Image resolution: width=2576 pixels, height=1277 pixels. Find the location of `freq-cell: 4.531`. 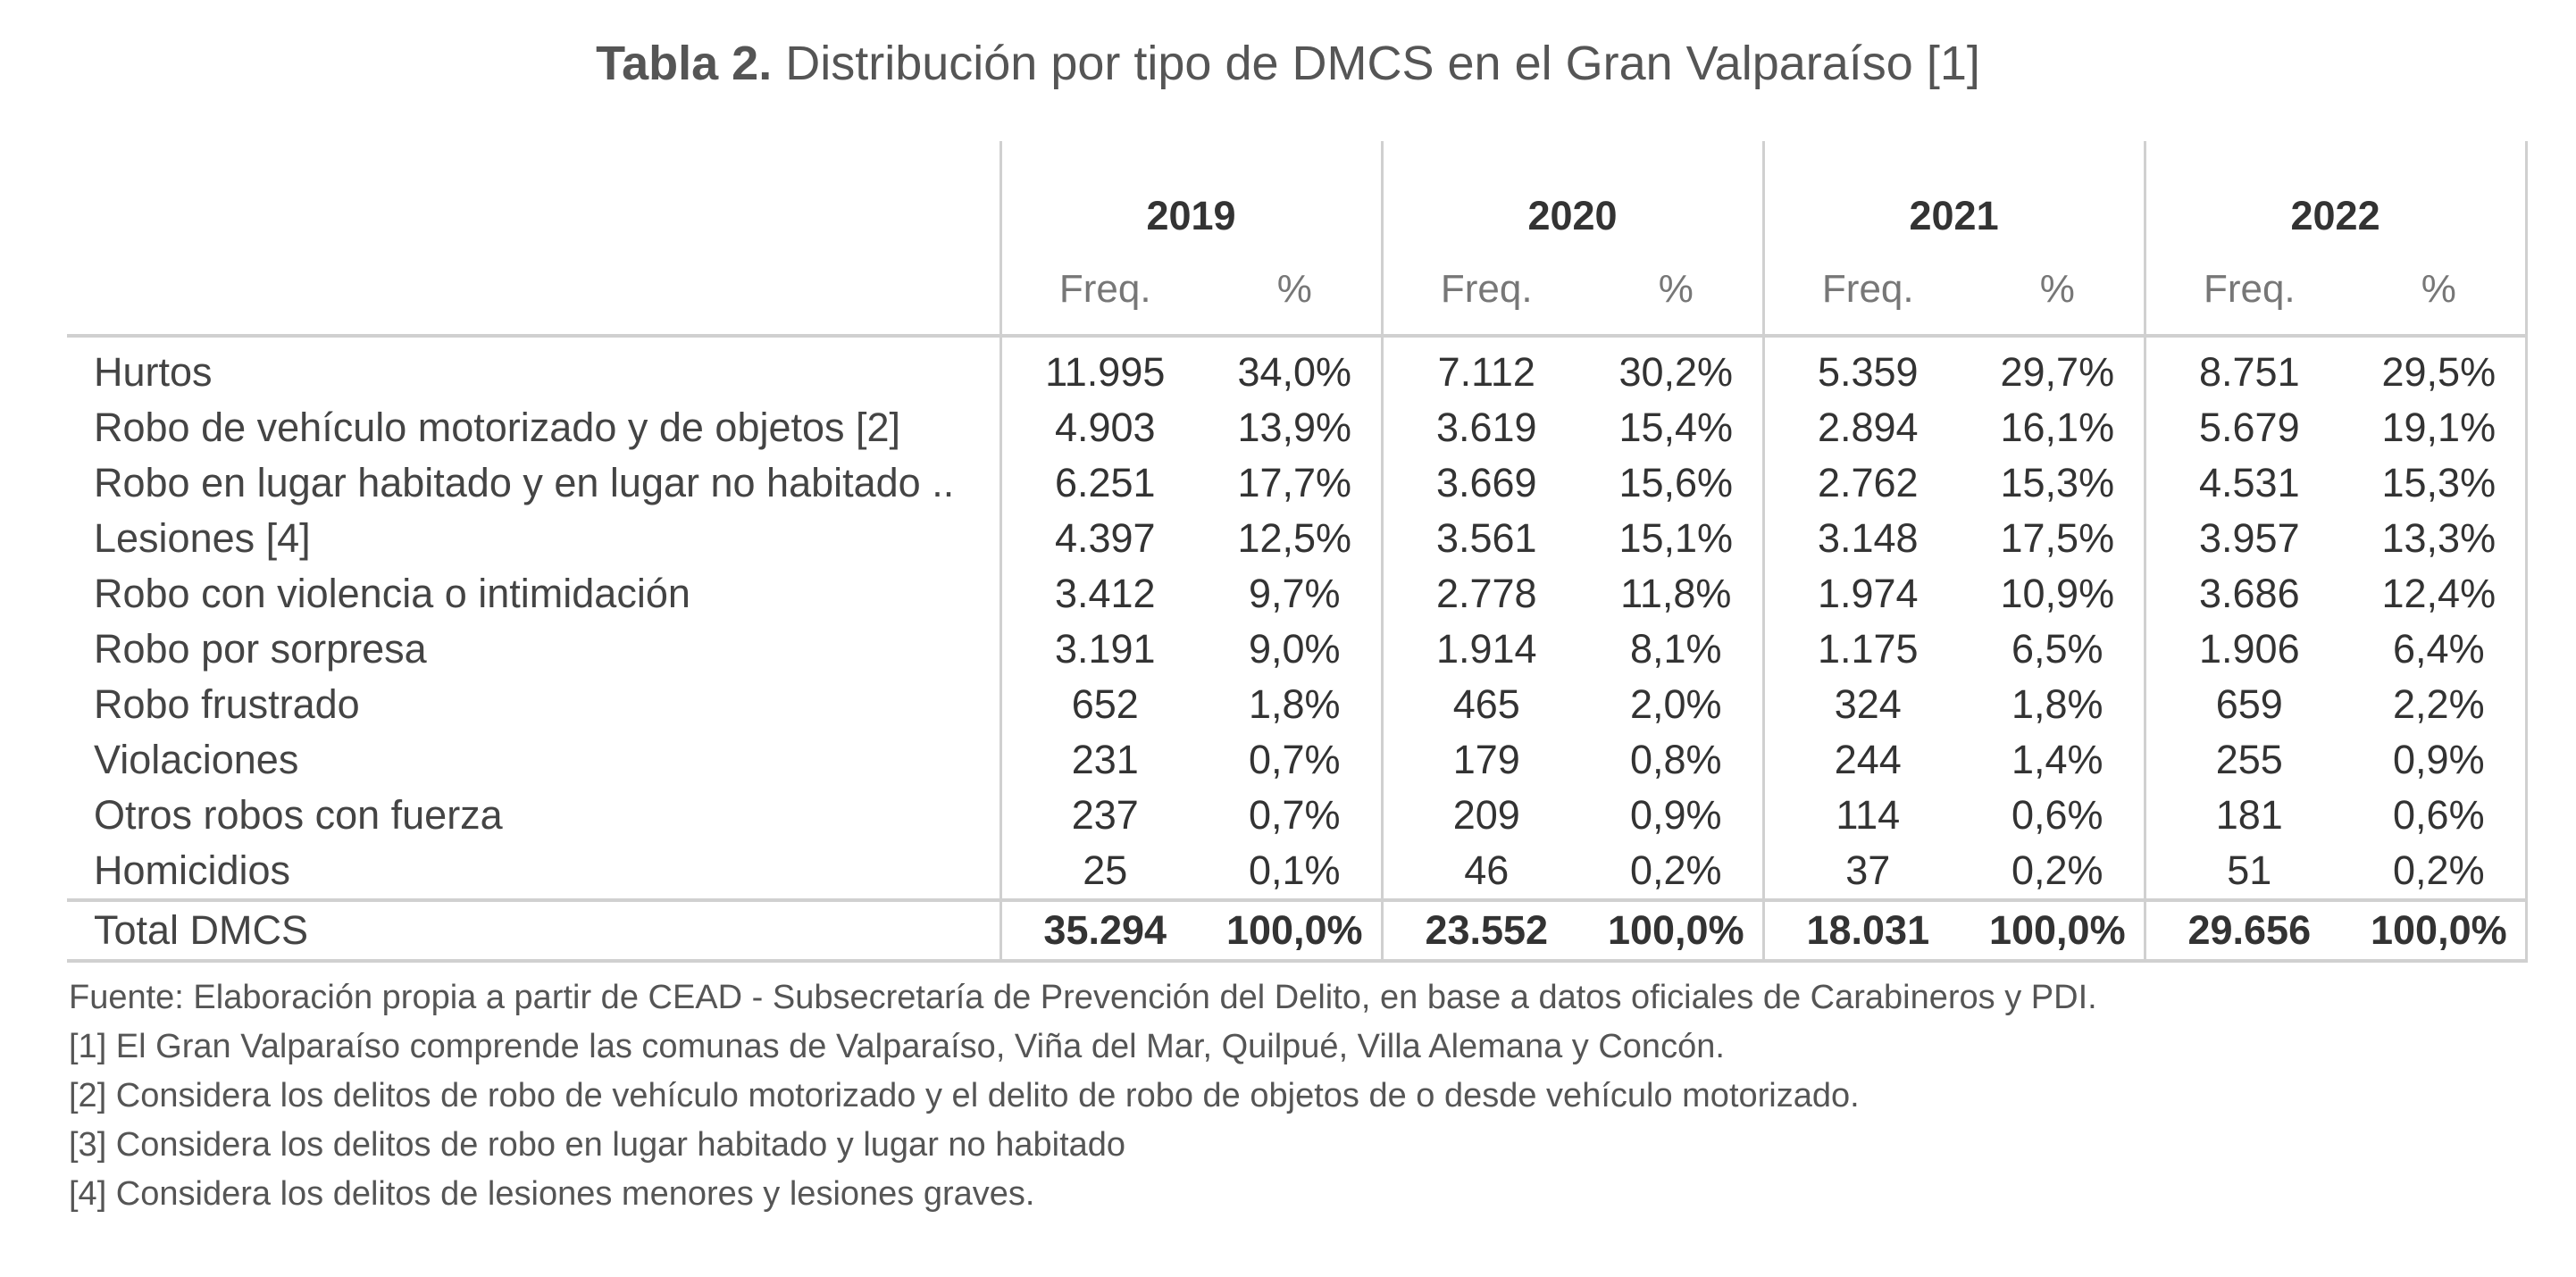

freq-cell: 4.531 is located at coordinates (2249, 483).